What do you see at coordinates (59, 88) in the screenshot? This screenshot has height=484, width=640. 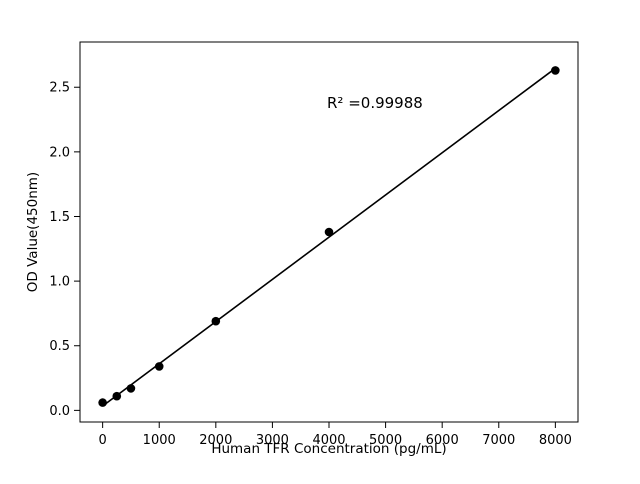 I see `y-tick-label: 2.5` at bounding box center [59, 88].